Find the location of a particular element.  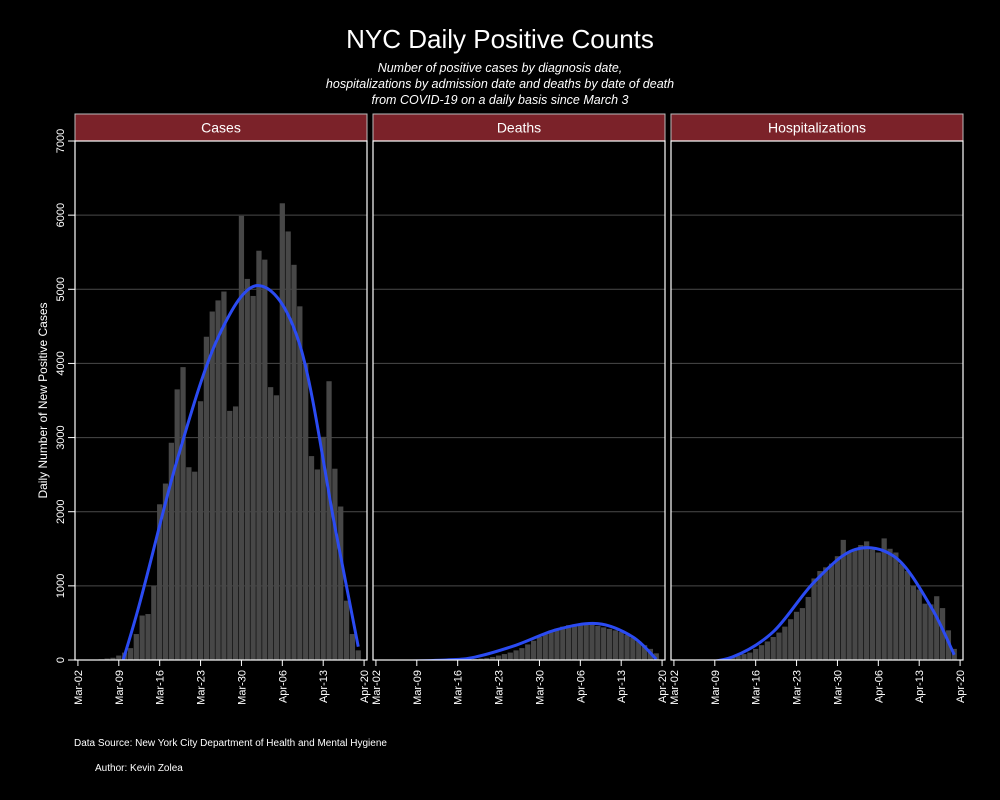

y-tick-label: 5000 is located at coordinates (61, 289).